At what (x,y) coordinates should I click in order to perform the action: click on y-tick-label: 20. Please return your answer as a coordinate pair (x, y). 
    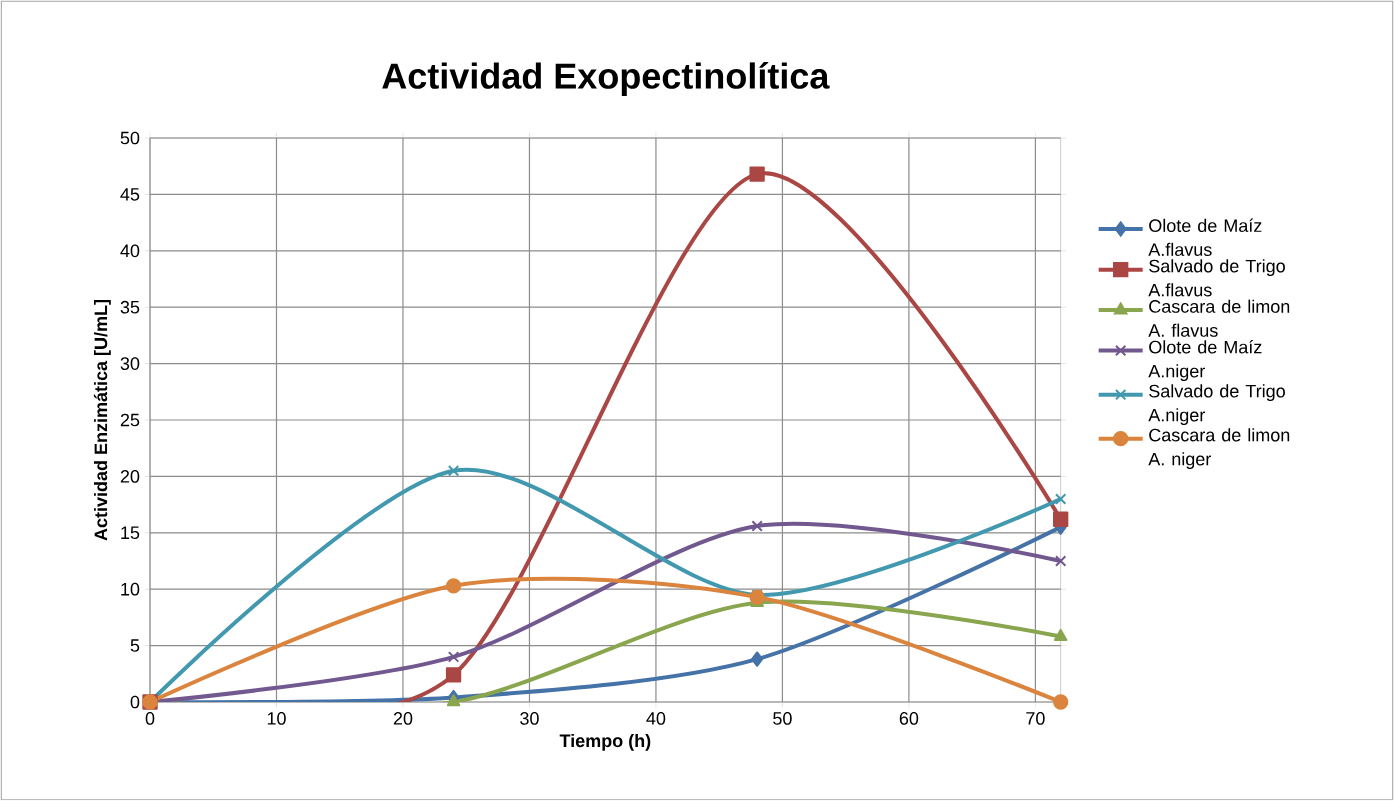
    Looking at the image, I should click on (130, 476).